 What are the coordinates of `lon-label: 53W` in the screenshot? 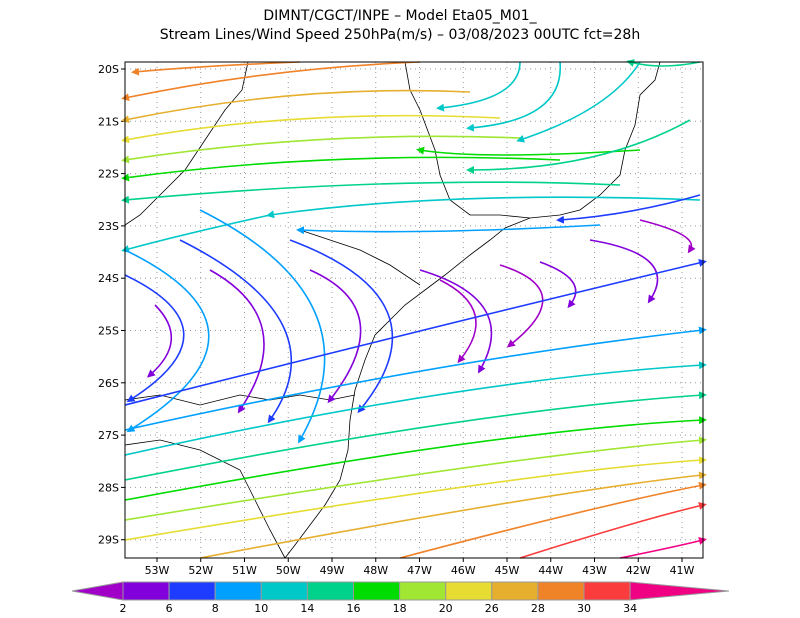 It's located at (157, 570).